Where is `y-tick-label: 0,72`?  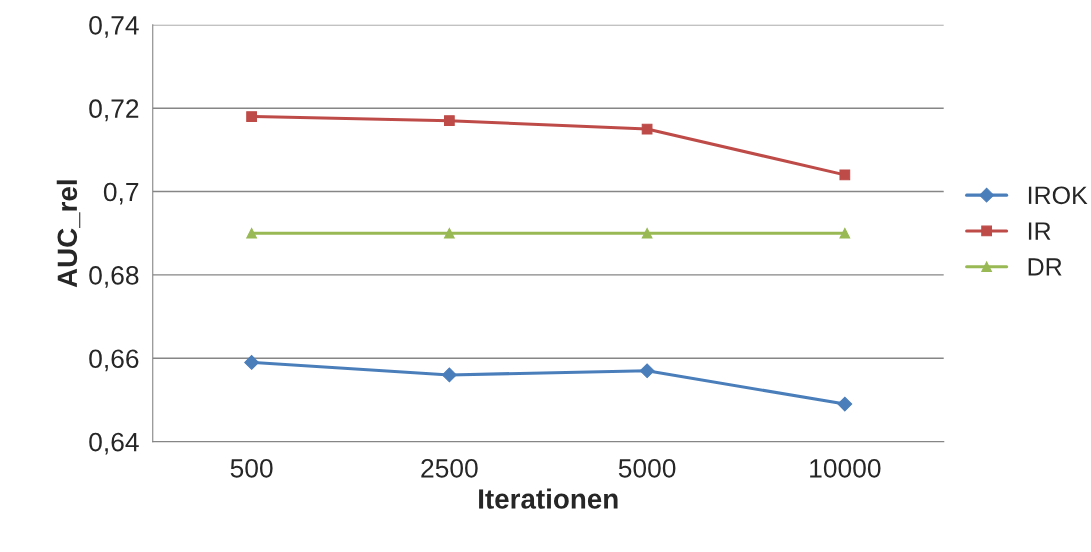
y-tick-label: 0,72 is located at coordinates (114, 110).